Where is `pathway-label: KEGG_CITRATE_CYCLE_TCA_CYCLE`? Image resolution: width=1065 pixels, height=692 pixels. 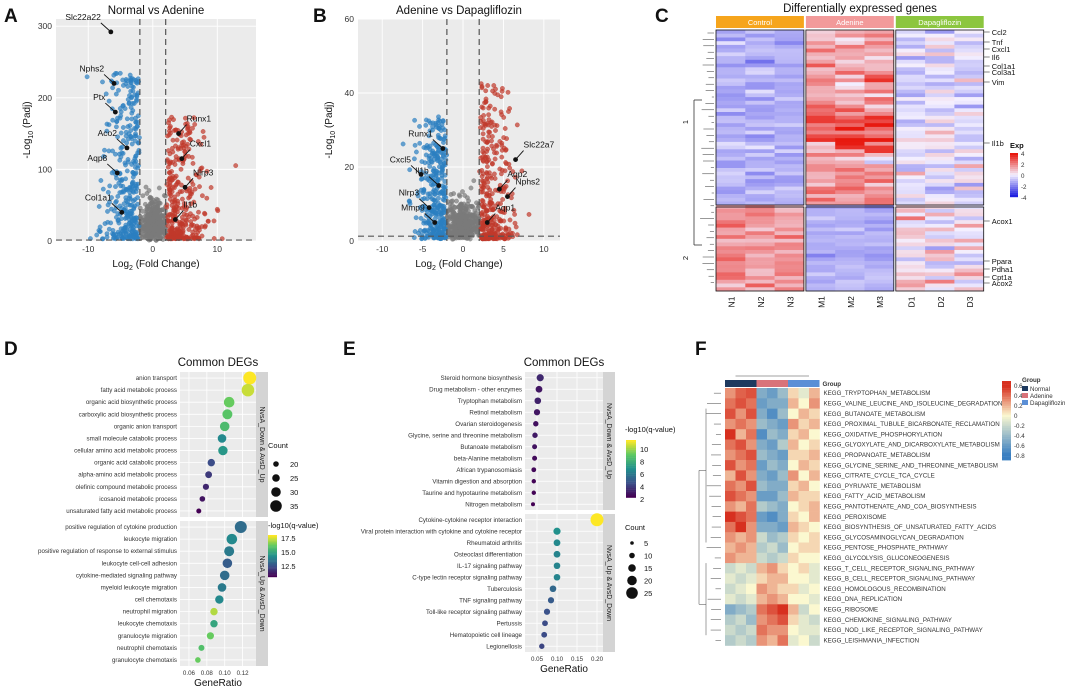
pathway-label: KEGG_CITRATE_CYCLE_TCA_CYCLE is located at coordinates (879, 476).